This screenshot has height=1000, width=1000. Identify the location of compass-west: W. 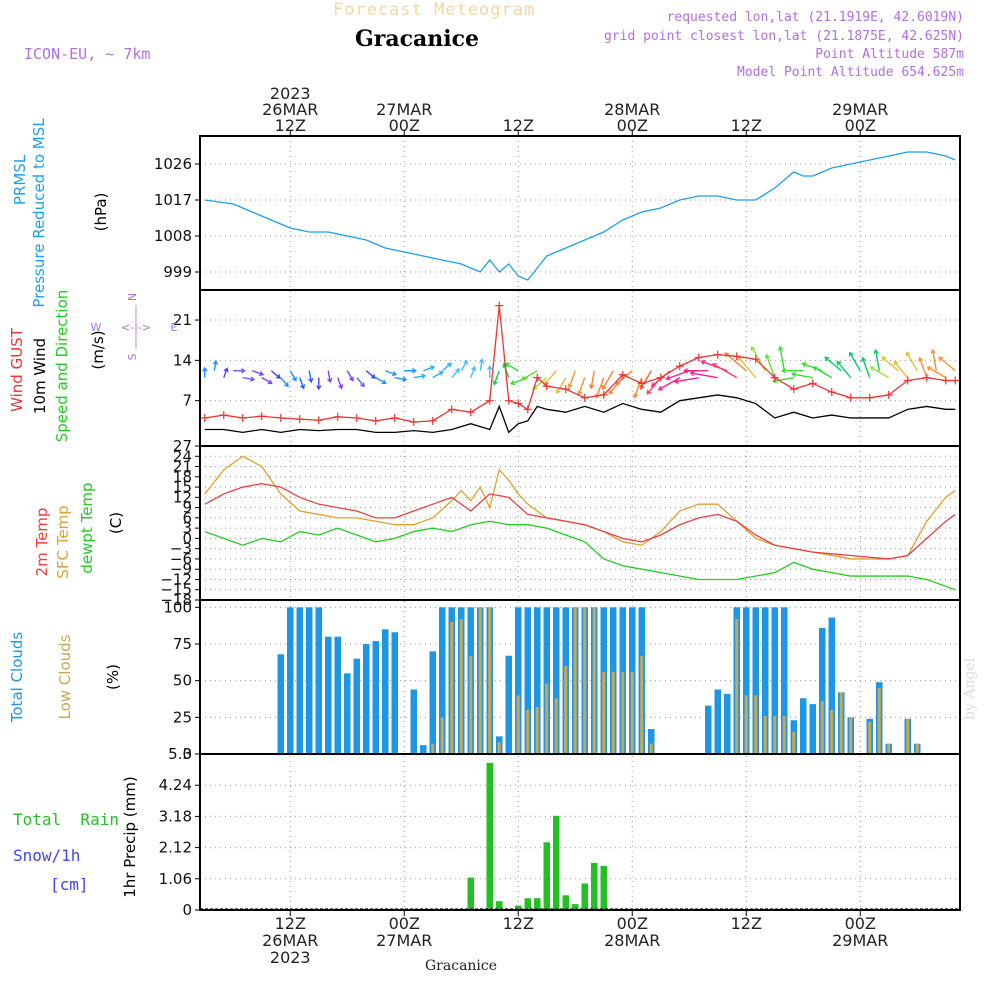
(96, 327).